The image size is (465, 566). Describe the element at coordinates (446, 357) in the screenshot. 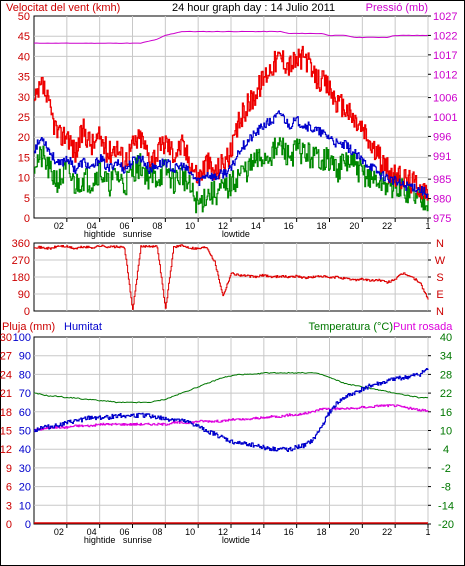

I see `y-tick-label: 34` at that location.